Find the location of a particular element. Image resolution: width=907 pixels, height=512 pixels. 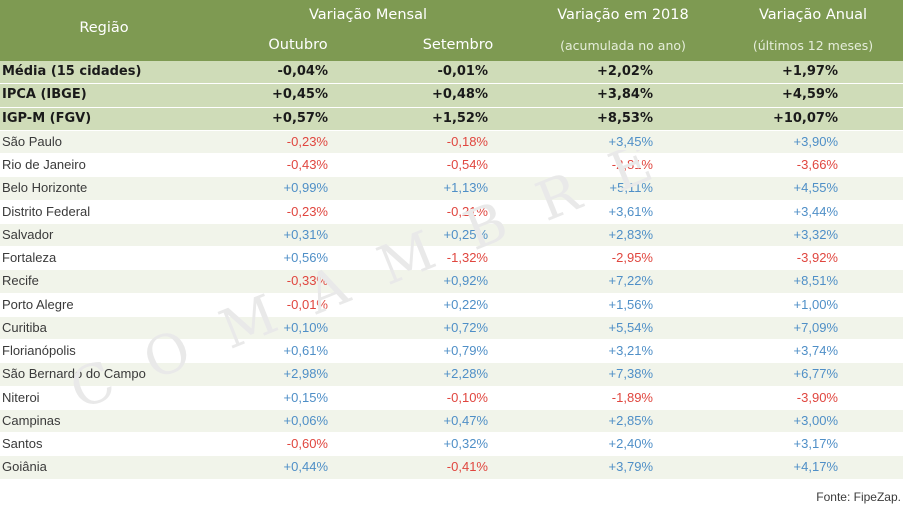

cell-set: -0,18% is located at coordinates (467, 141).